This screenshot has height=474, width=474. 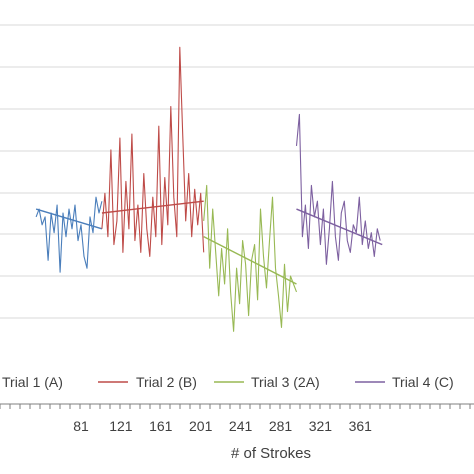 What do you see at coordinates (166, 382) in the screenshot?
I see `legend-label-2: Trial 2 (B)` at bounding box center [166, 382].